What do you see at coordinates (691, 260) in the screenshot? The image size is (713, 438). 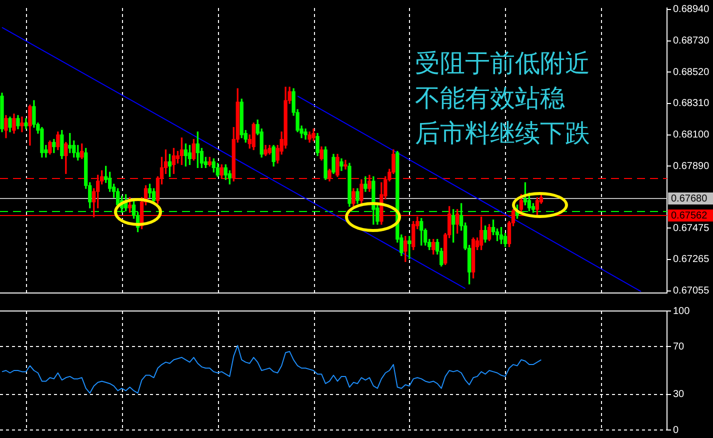 I see `y-tick-label: 0.67265` at bounding box center [691, 260].